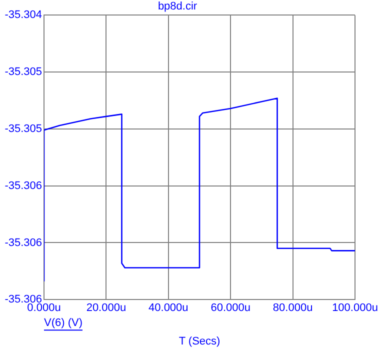 The height and width of the screenshot is (352, 381). Describe the element at coordinates (106, 308) in the screenshot. I see `x-tick-label: 20.000u` at that location.